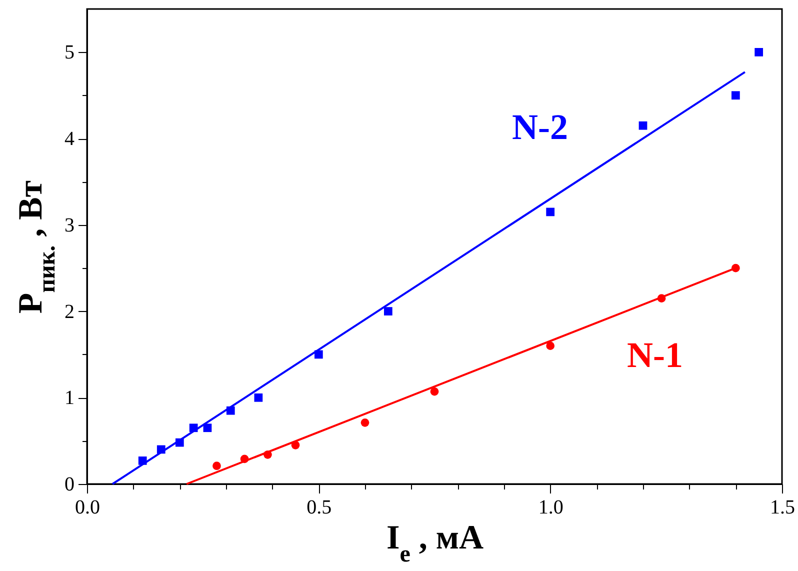 This screenshot has height=571, width=798. I want to click on y-tick-label: 5, so click(69, 53).